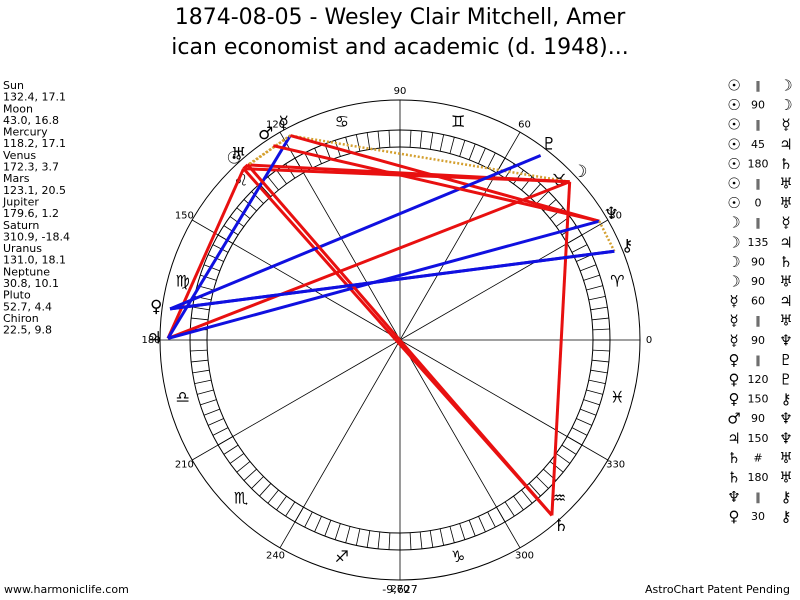 The image size is (800, 600). What do you see at coordinates (275, 124) in the screenshot?
I see `degree-label: 120` at bounding box center [275, 124].